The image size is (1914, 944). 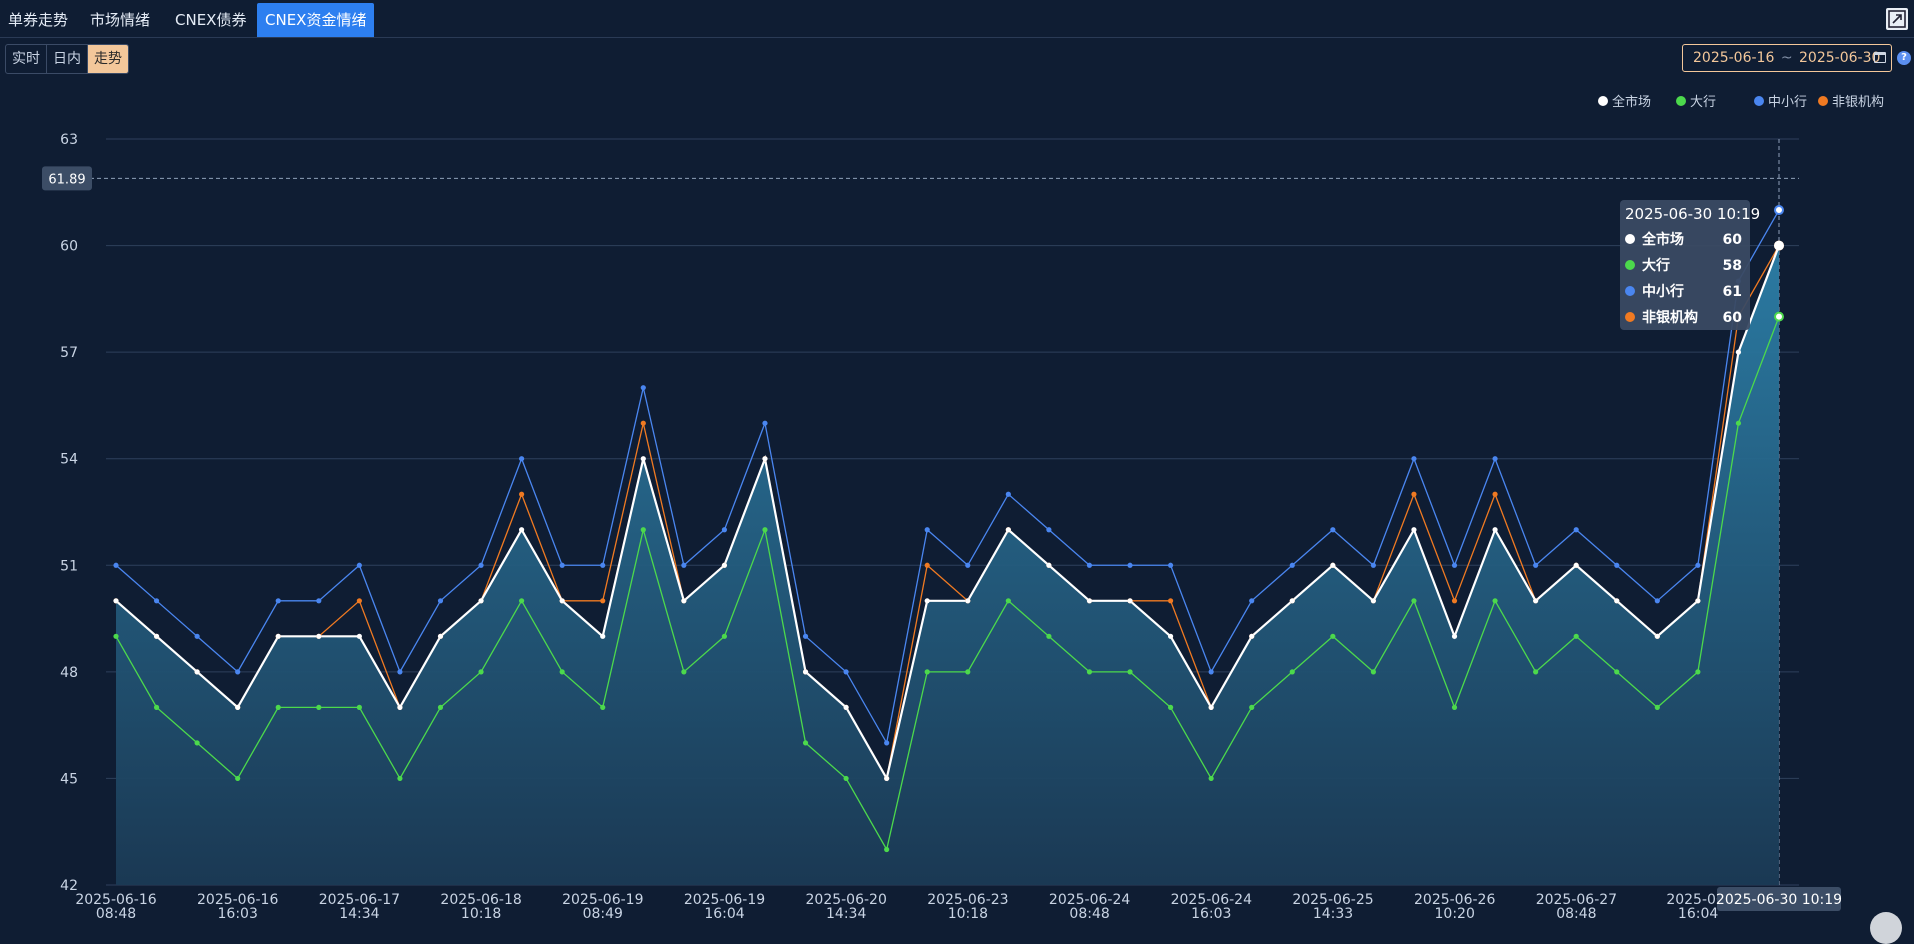 What do you see at coordinates (480, 900) in the screenshot?
I see `x-tick-label: 2025-06-18` at bounding box center [480, 900].